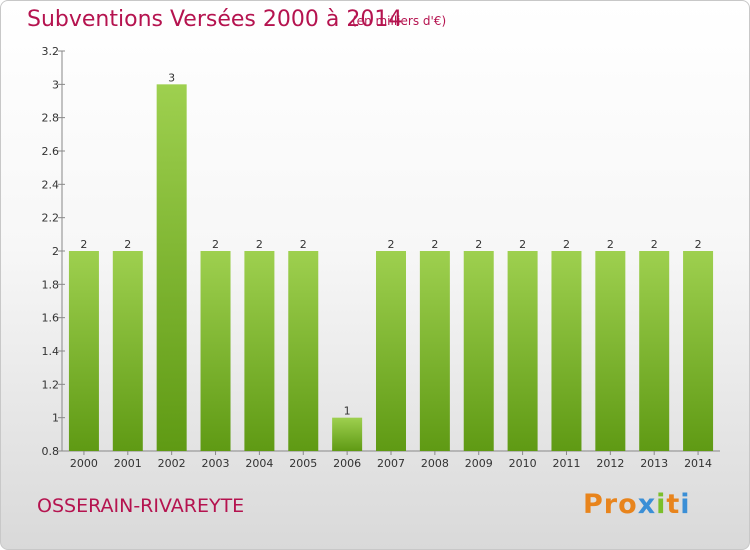 This screenshot has width=750, height=550. Describe the element at coordinates (128, 463) in the screenshot. I see `x-tick-label: 2001` at that location.